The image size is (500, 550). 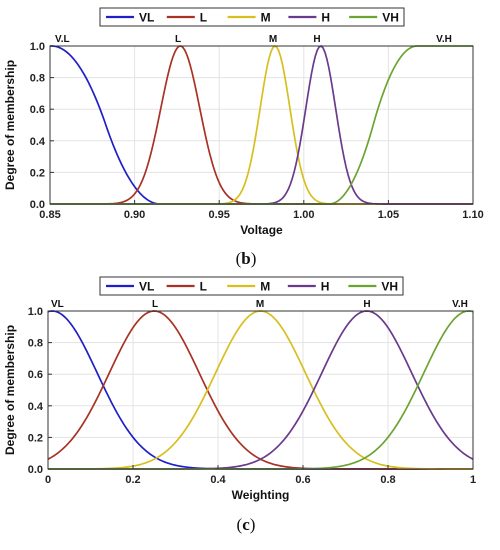 I want to click on x-tick-label: 0.2, so click(x=132, y=480).